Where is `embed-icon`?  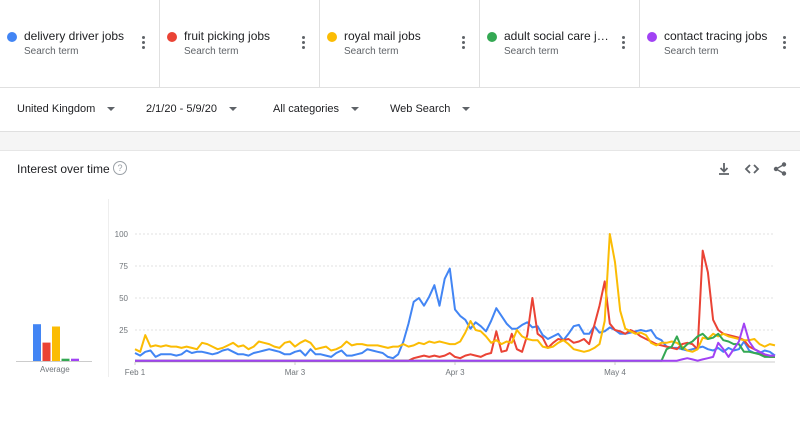 embed-icon is located at coordinates (752, 169).